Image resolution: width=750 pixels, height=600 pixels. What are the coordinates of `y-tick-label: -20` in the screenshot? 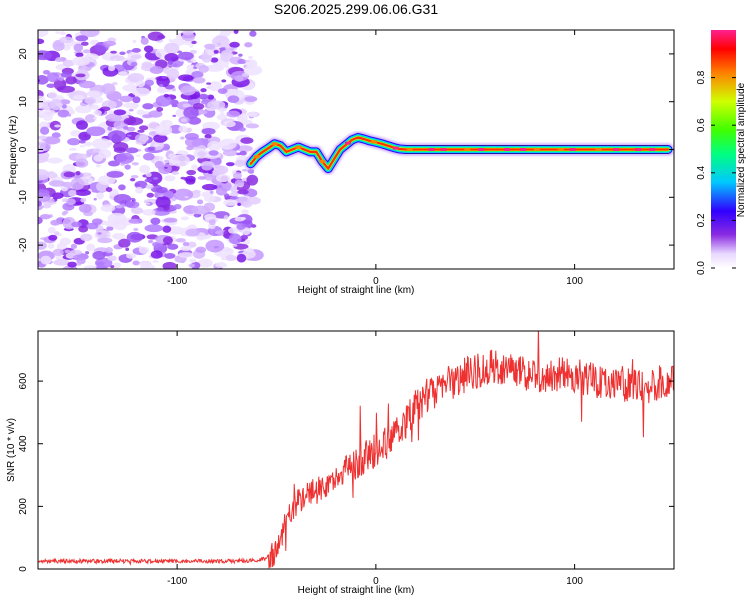 It's located at (23, 244).